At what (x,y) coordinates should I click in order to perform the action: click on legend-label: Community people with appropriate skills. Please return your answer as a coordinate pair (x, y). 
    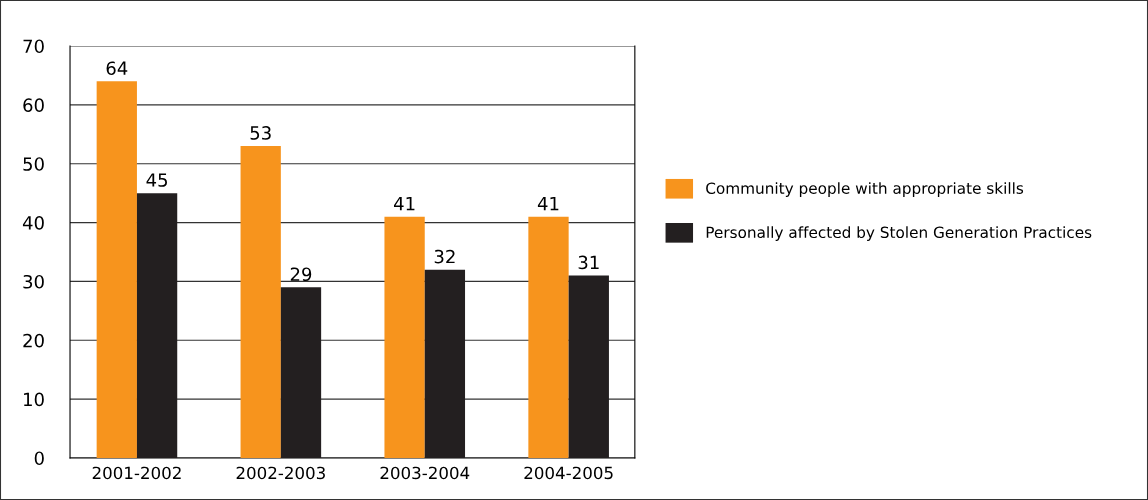
    Looking at the image, I should click on (865, 189).